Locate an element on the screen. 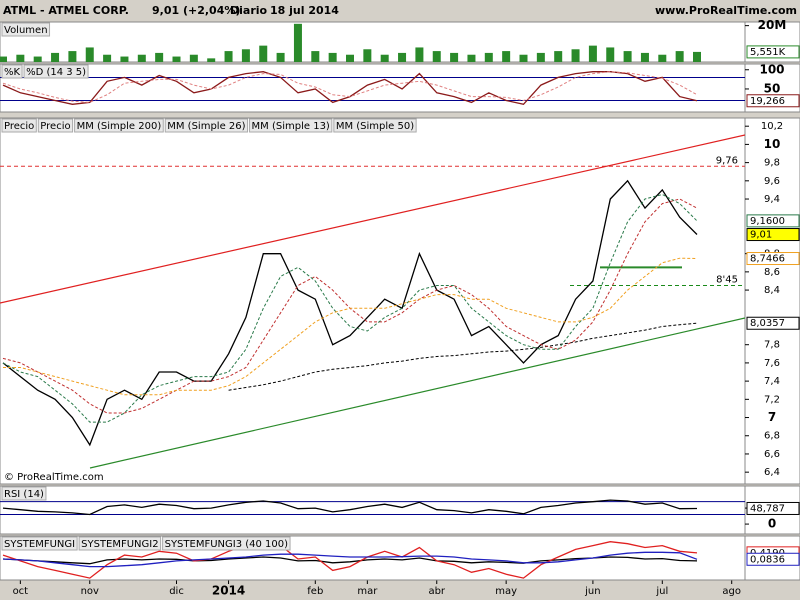  x-tick-label: ago is located at coordinates (731, 591).